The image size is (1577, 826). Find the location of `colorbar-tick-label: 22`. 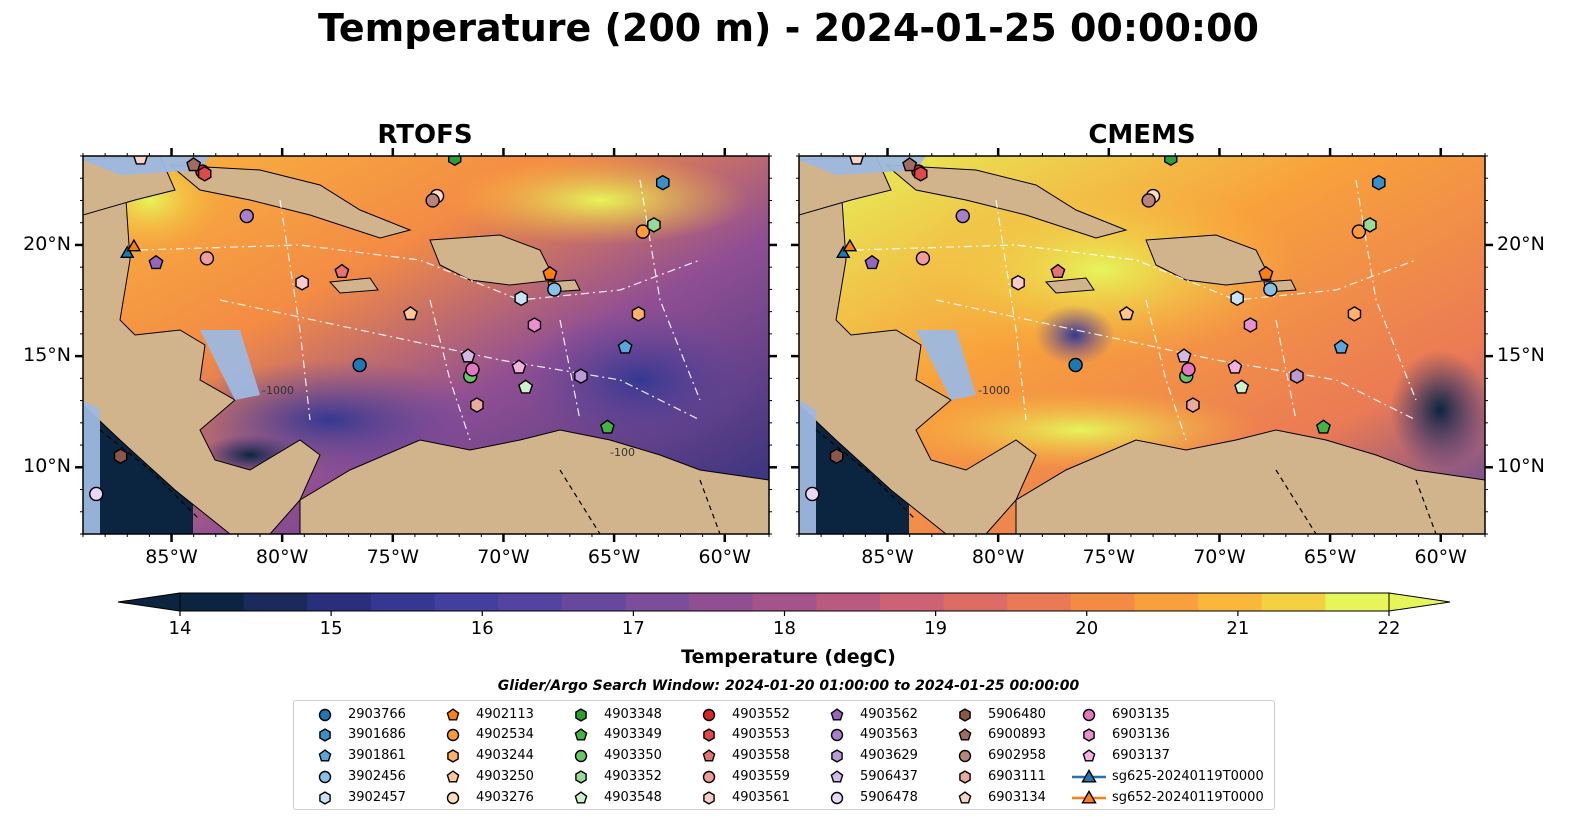

colorbar-tick-label: 22 is located at coordinates (1389, 628).